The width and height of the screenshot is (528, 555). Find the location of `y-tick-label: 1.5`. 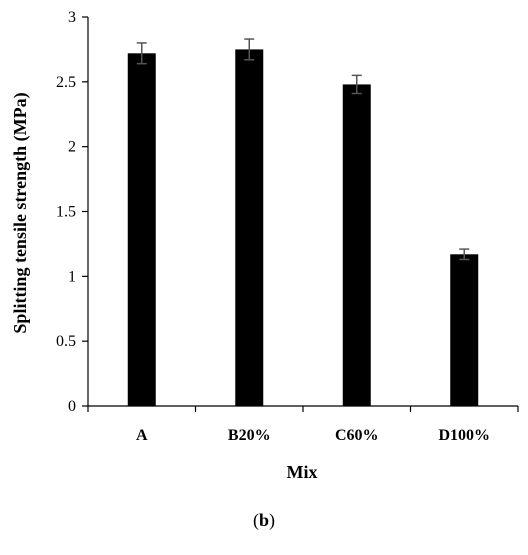

y-tick-label: 1.5 is located at coordinates (66, 212).